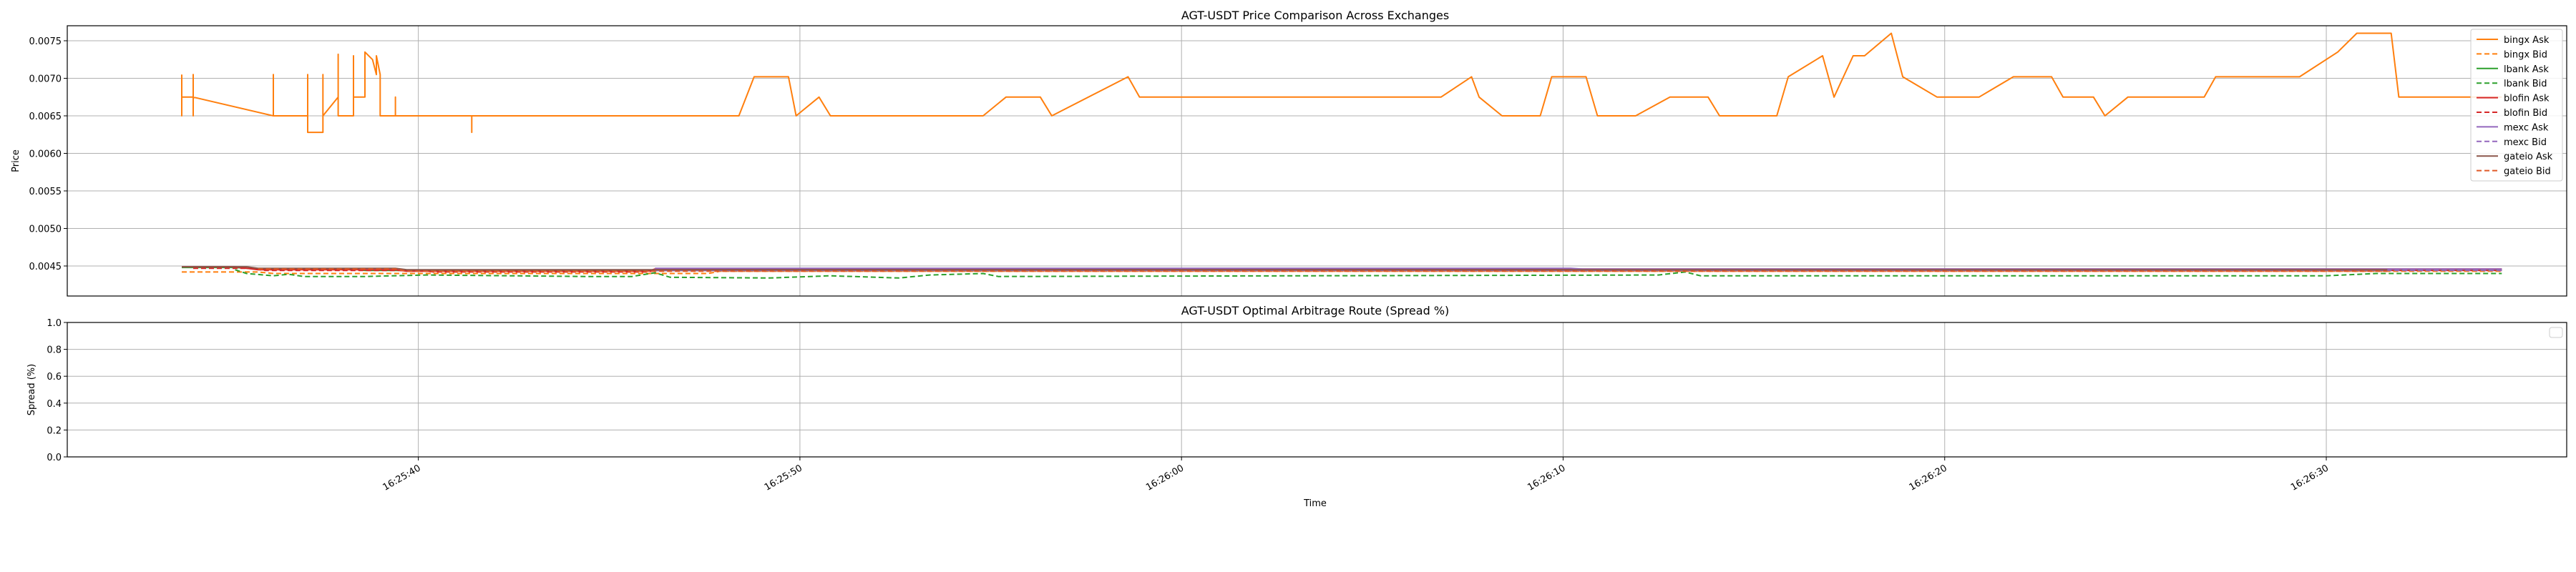 This screenshot has width=2576, height=572. What do you see at coordinates (31, 389) in the screenshot?
I see `spread-y-axis-label: Spread (%)` at bounding box center [31, 389].